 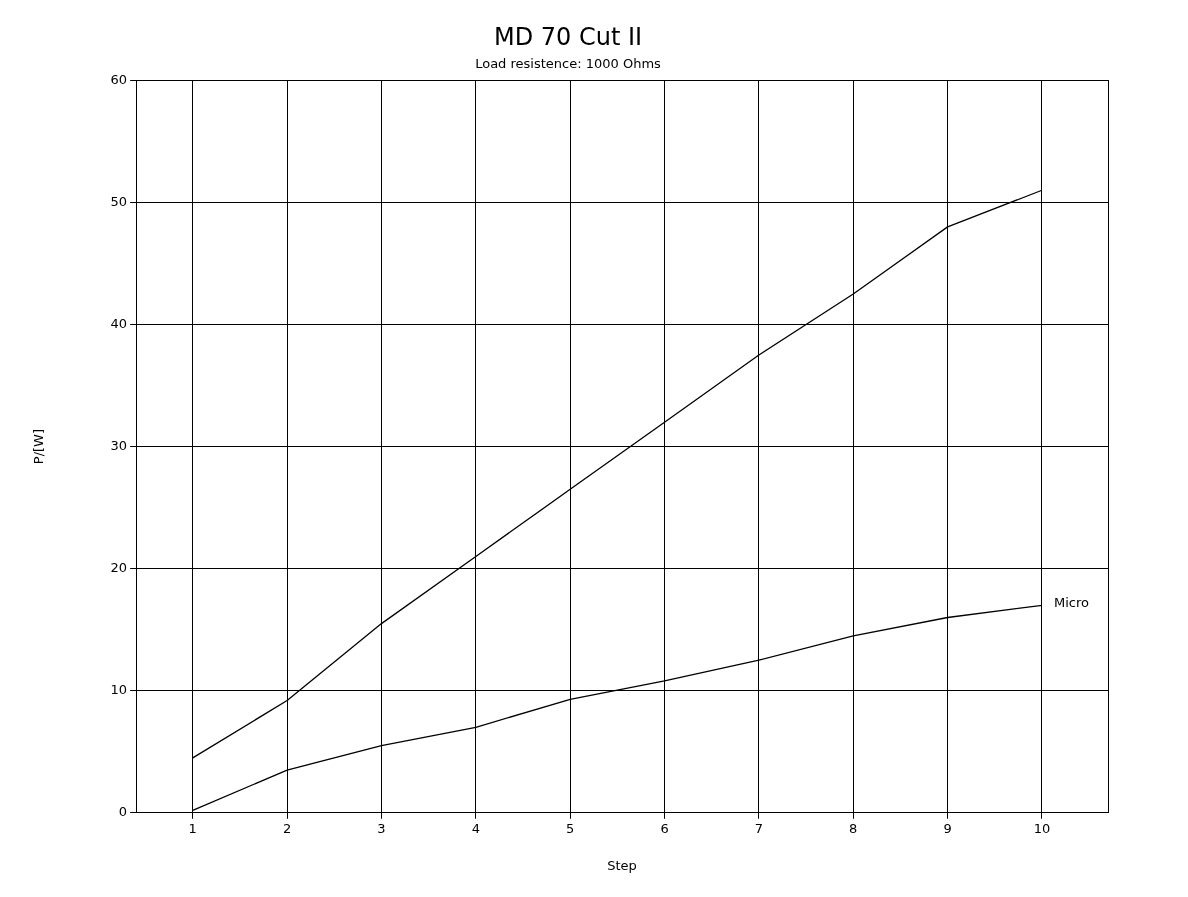 I want to click on y-tick-label: 10, so click(x=119, y=690).